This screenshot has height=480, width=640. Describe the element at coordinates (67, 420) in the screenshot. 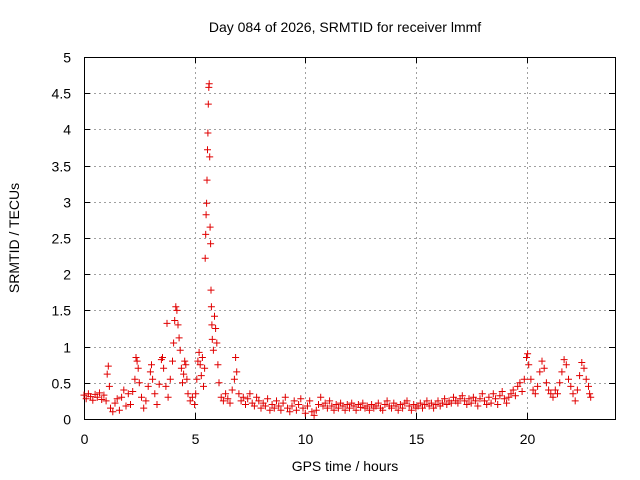

I see `y-tick-label: 0` at that location.